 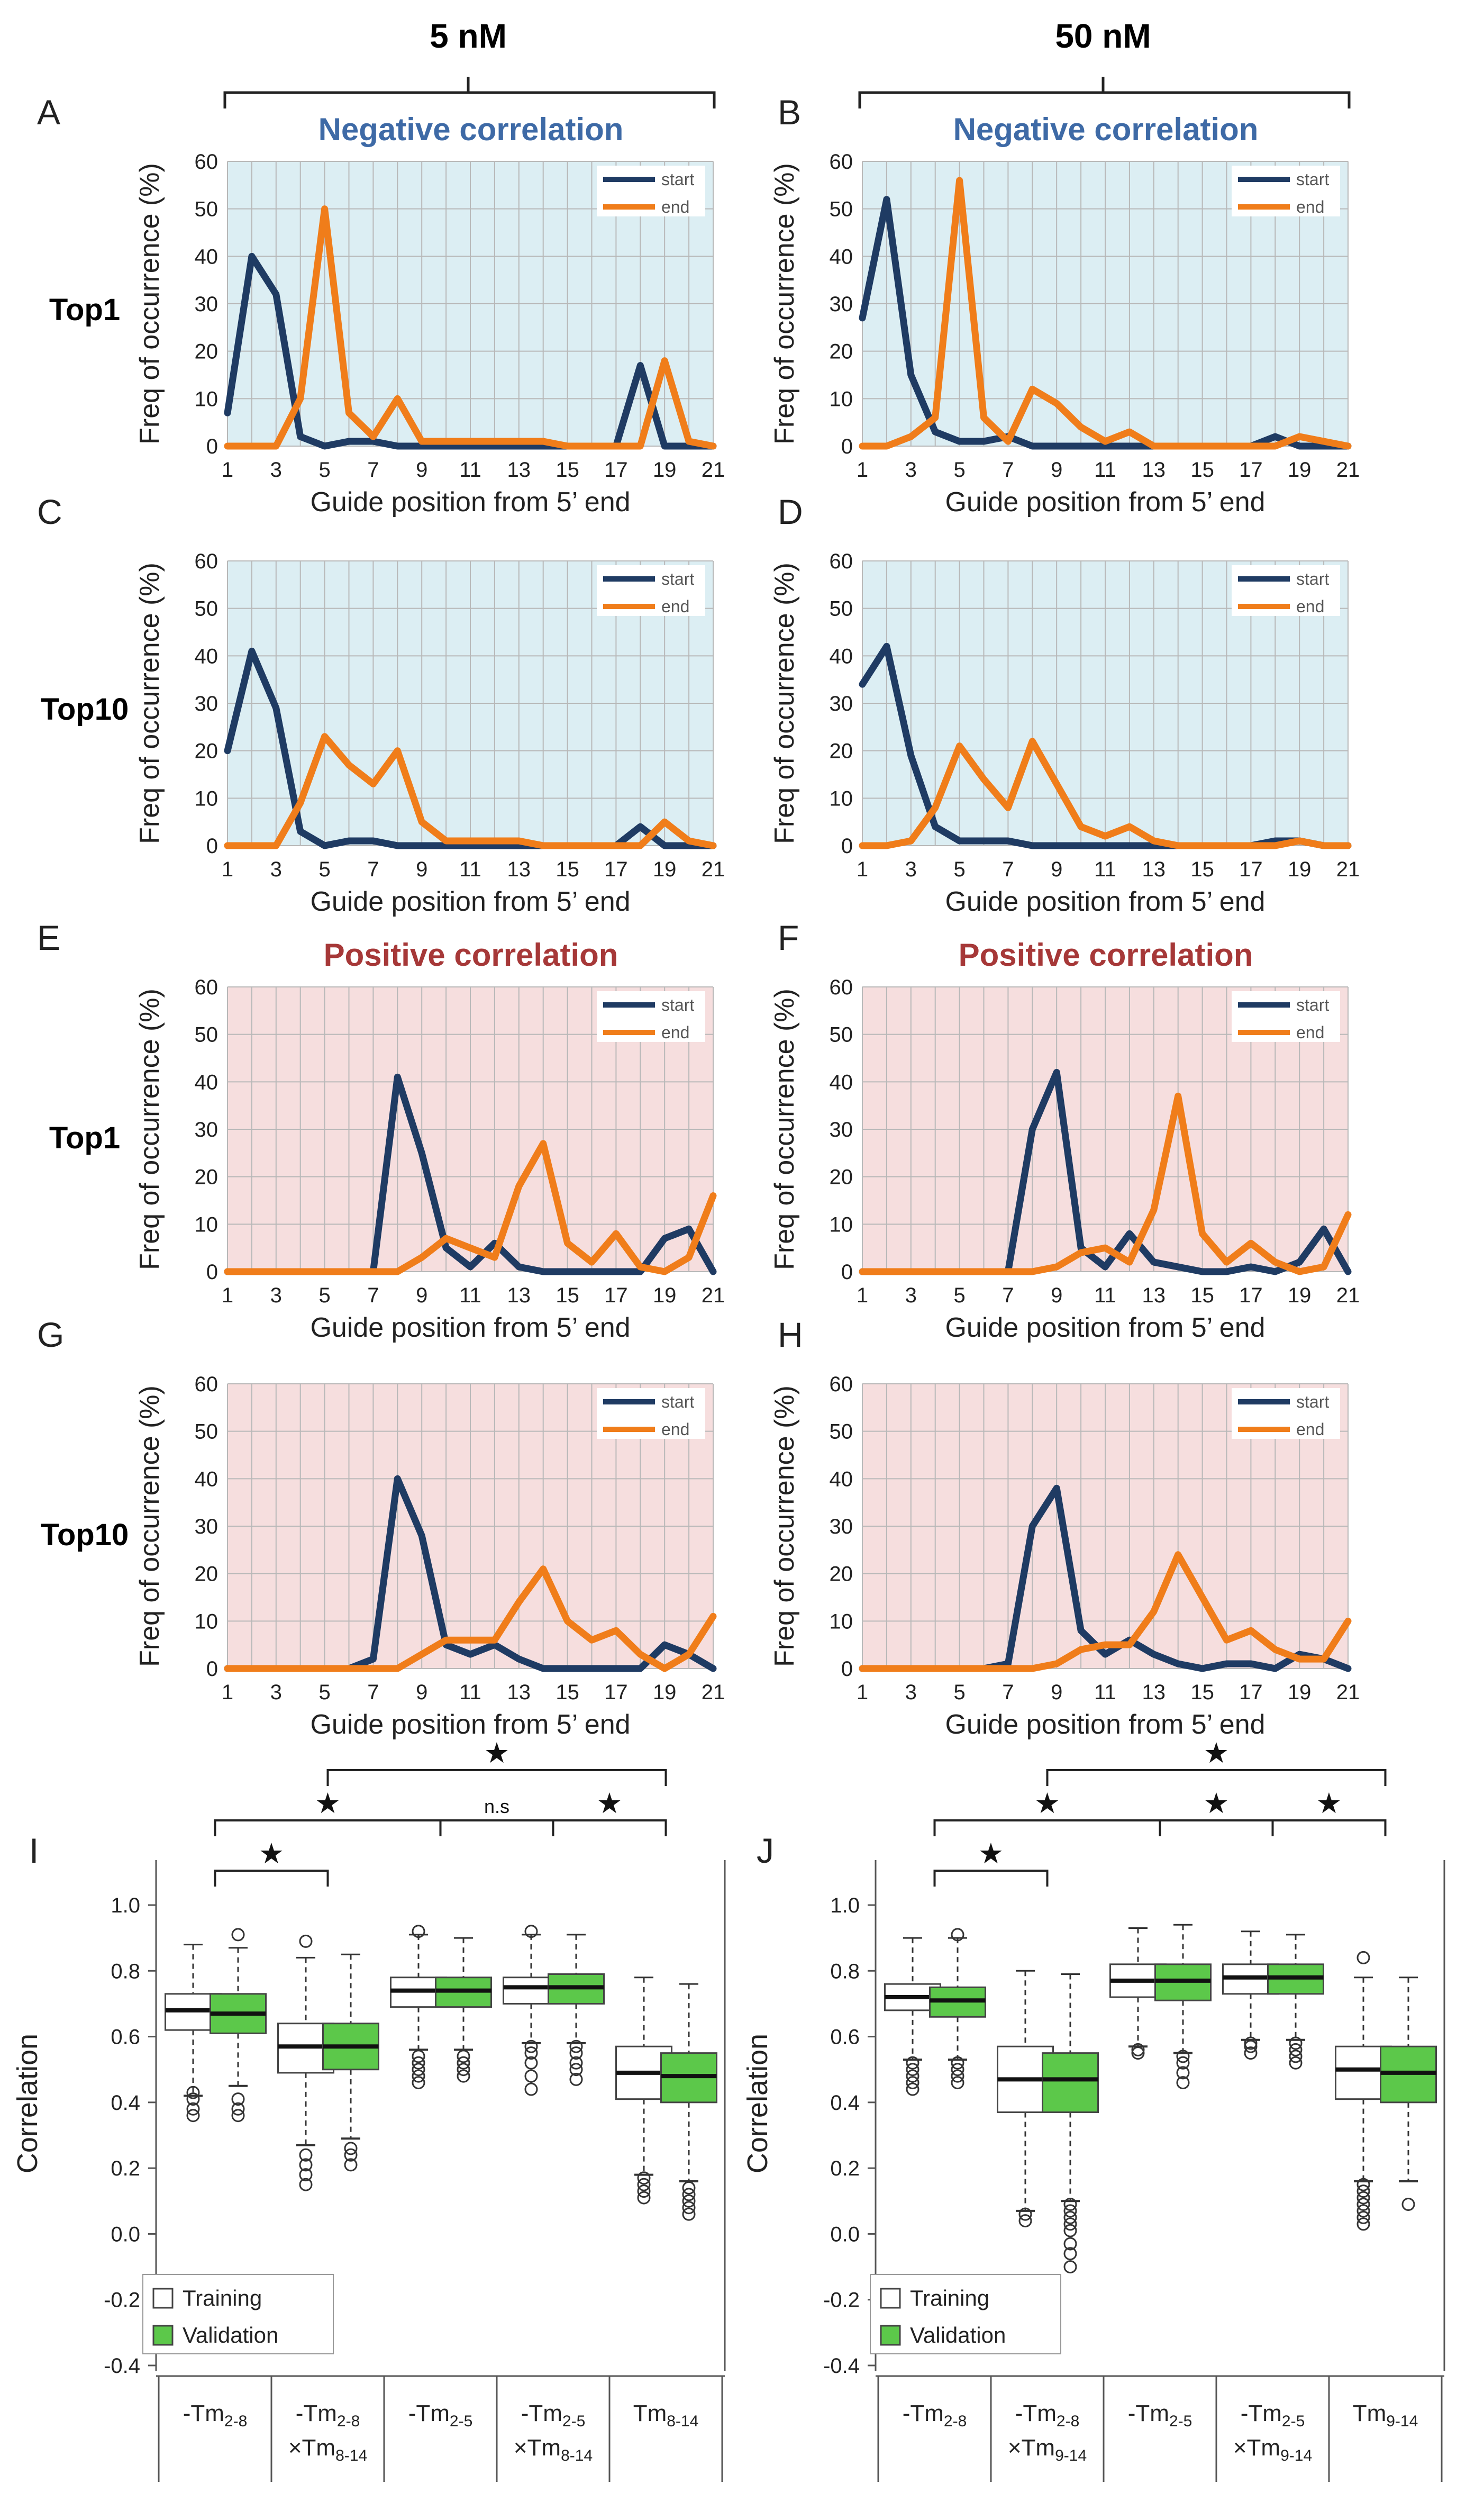 I want to click on y-tick-label: 0.4, so click(x=125, y=2103).